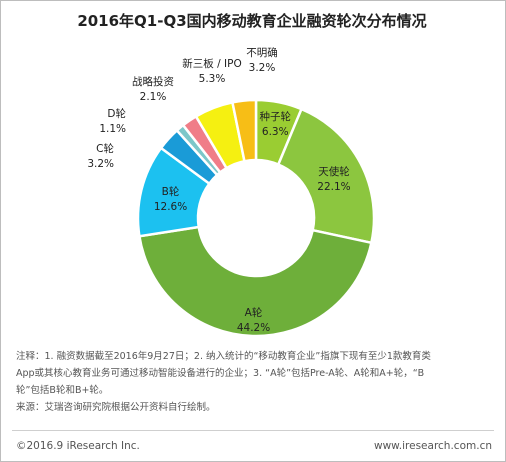  Describe the element at coordinates (276, 116) in the screenshot. I see `slice-label-0: 种子轮` at that location.